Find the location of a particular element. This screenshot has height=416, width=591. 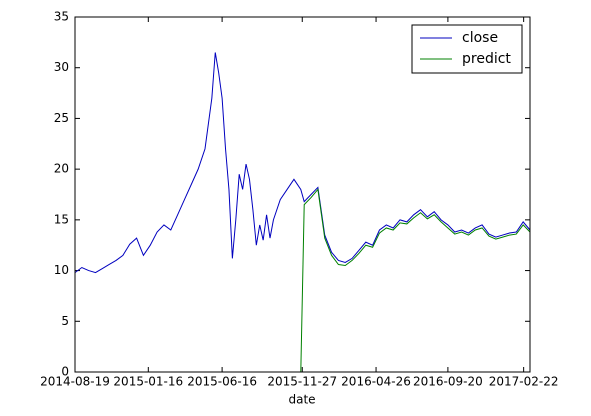

legend-label: close is located at coordinates (480, 38).